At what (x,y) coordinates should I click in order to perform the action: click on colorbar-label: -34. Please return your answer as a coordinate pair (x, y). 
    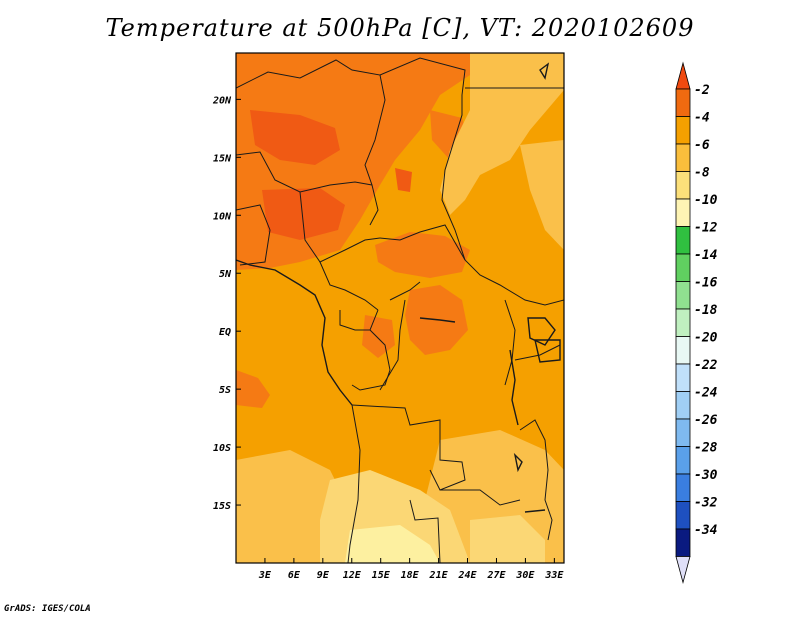
    Looking at the image, I should click on (706, 530).